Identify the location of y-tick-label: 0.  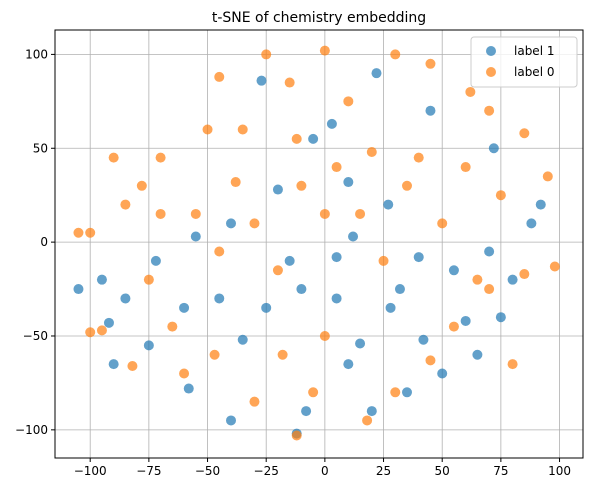
(44, 242).